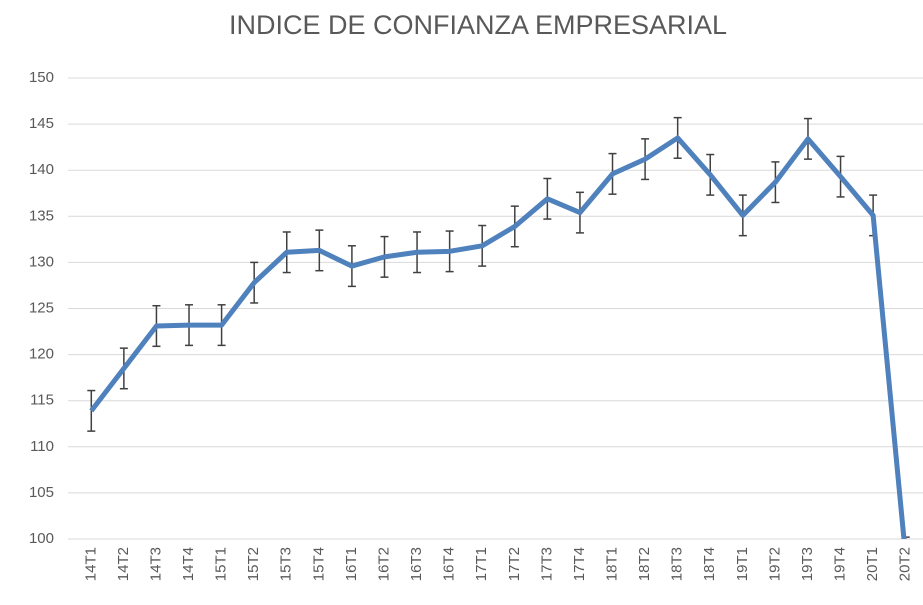  I want to click on x-tick-label: 15T4, so click(318, 564).